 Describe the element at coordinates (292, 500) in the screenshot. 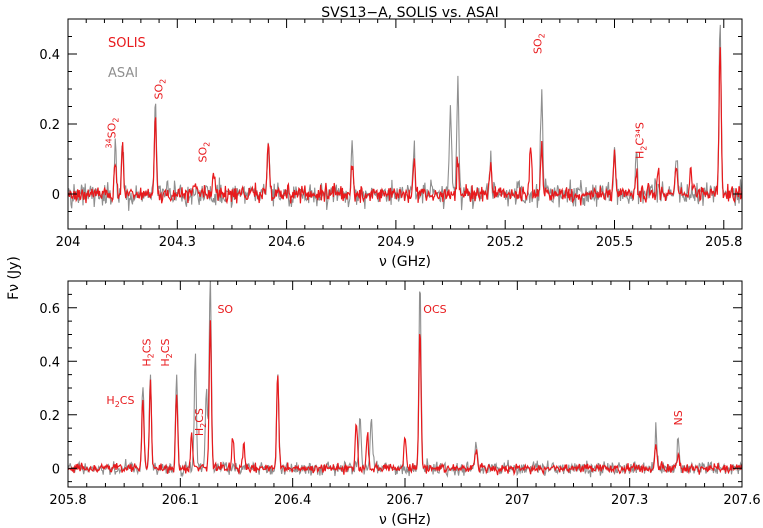

I see `x-tick-label: 206.4` at that location.